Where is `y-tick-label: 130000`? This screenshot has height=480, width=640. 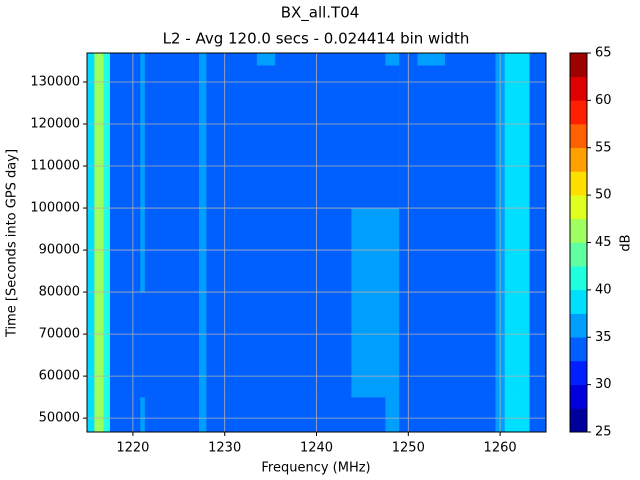 y-tick-label: 130000 is located at coordinates (55, 81).